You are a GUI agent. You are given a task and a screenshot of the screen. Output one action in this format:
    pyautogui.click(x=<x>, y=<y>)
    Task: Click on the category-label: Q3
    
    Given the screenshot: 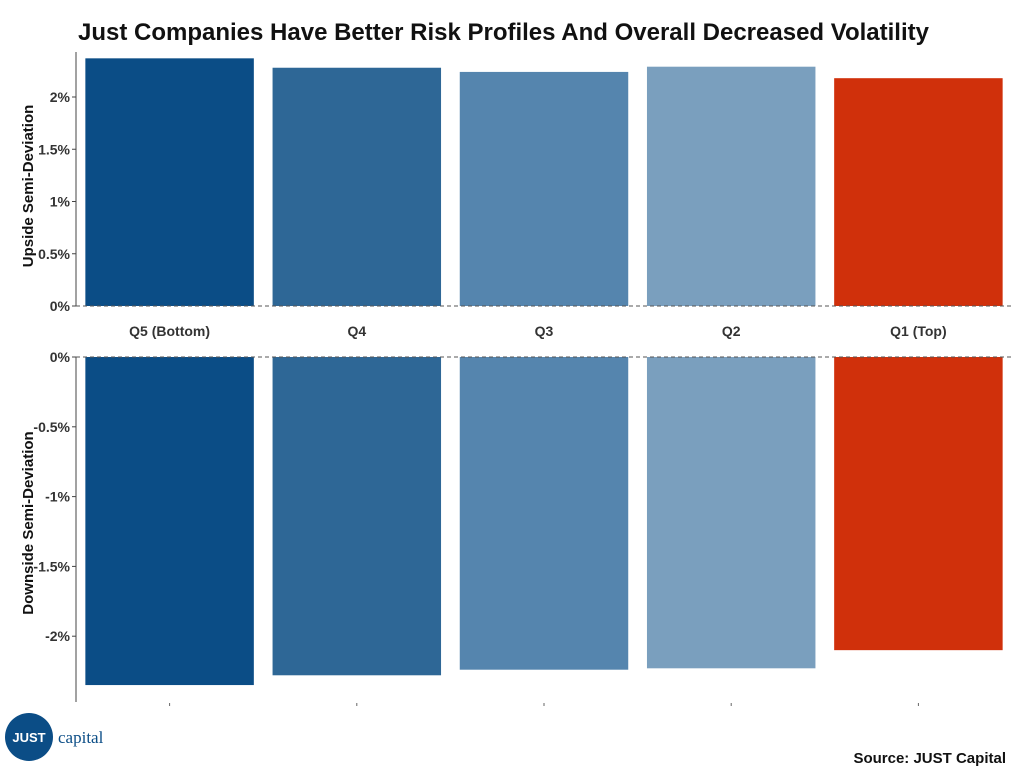 What is the action you would take?
    pyautogui.click(x=544, y=331)
    